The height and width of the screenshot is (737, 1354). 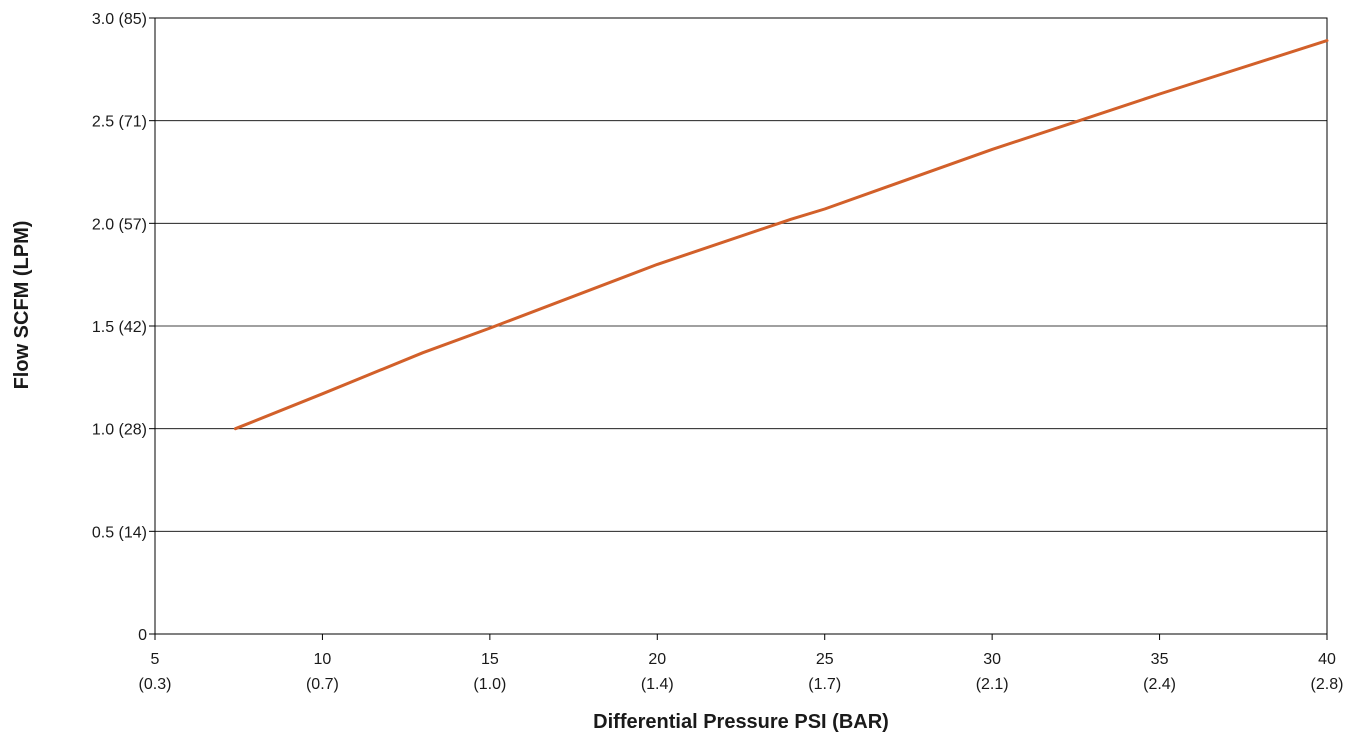 I want to click on y-axis-title: Flow SCFM (LPM), so click(x=22, y=305).